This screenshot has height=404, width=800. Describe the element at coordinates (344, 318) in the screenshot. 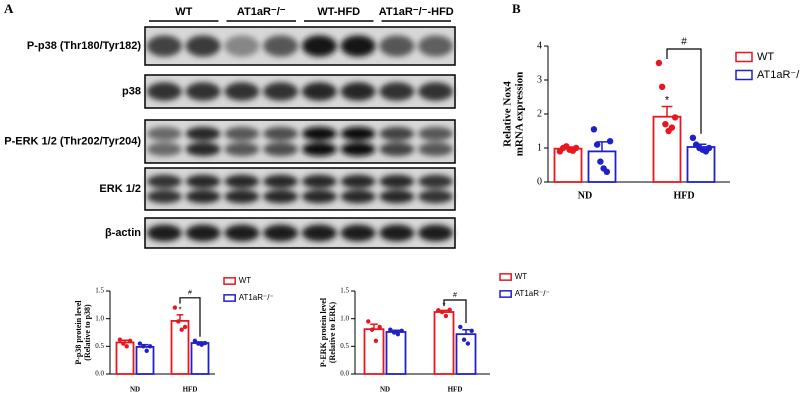

I see `y-tick-label: 1.0` at that location.